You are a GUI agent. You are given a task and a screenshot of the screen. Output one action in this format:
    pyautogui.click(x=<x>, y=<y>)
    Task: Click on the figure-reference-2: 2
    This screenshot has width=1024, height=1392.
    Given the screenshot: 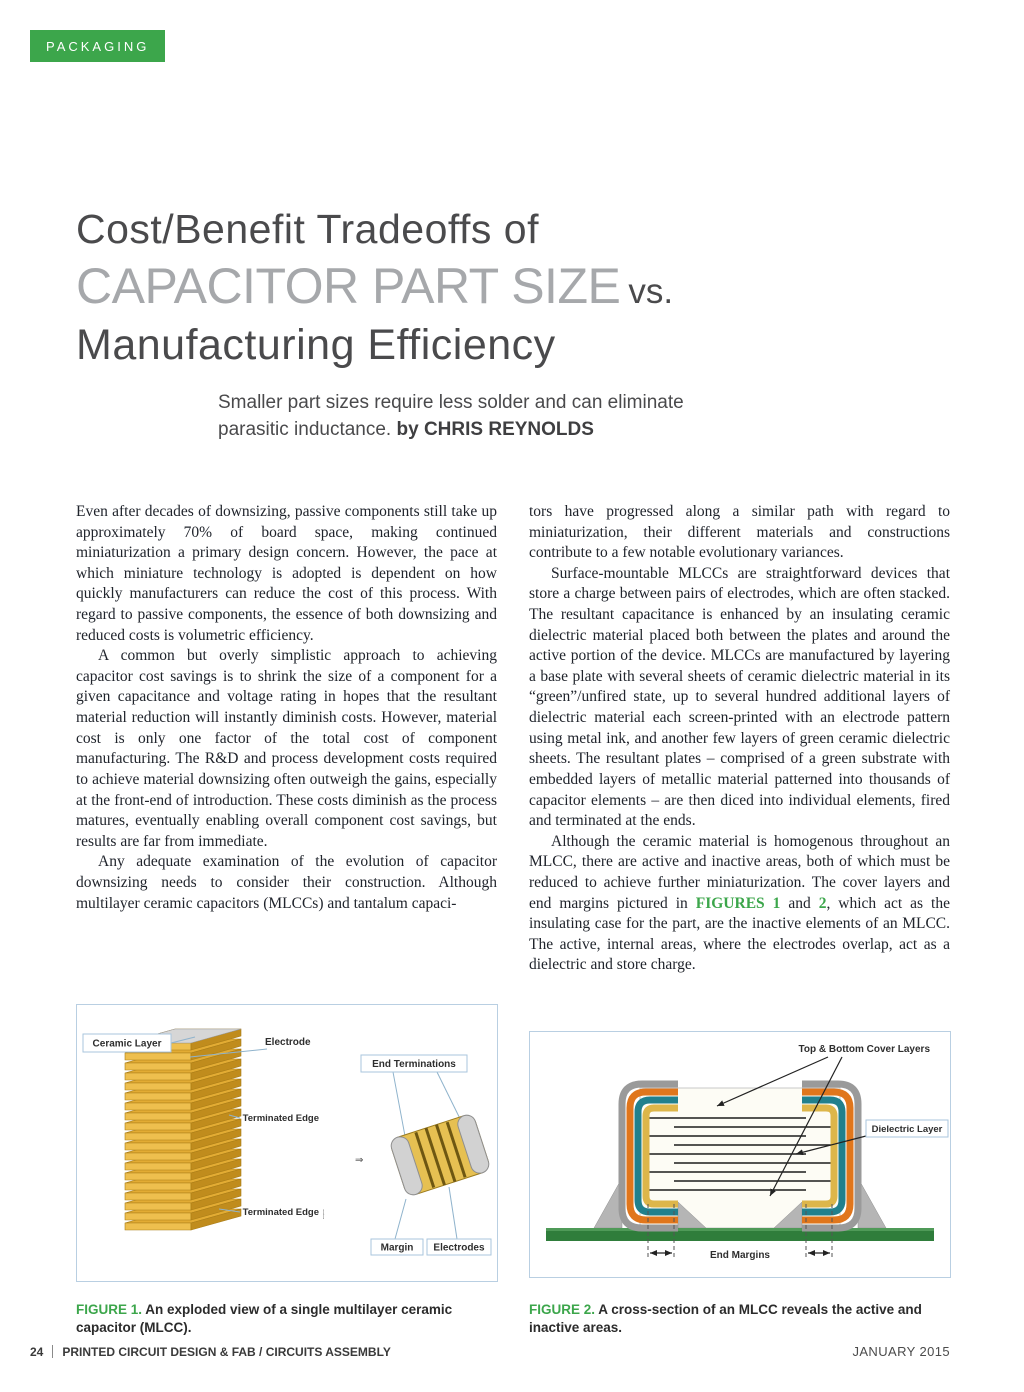 What is the action you would take?
    pyautogui.click(x=822, y=903)
    